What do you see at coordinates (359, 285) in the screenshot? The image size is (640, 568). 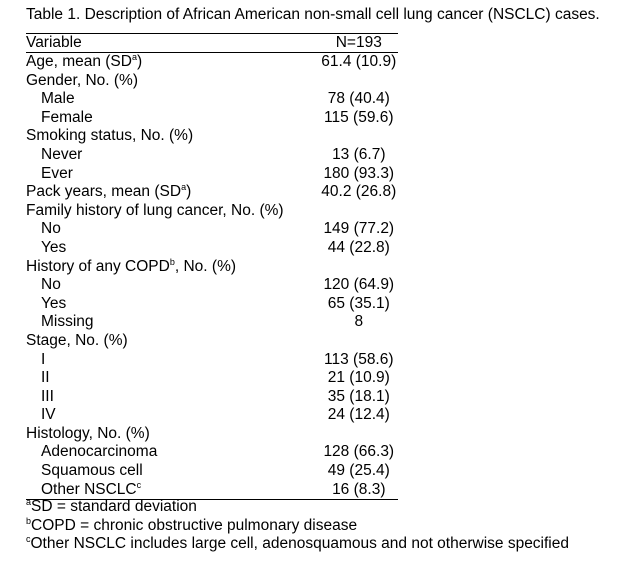 I see `row-value: 120 (64.9)` at bounding box center [359, 285].